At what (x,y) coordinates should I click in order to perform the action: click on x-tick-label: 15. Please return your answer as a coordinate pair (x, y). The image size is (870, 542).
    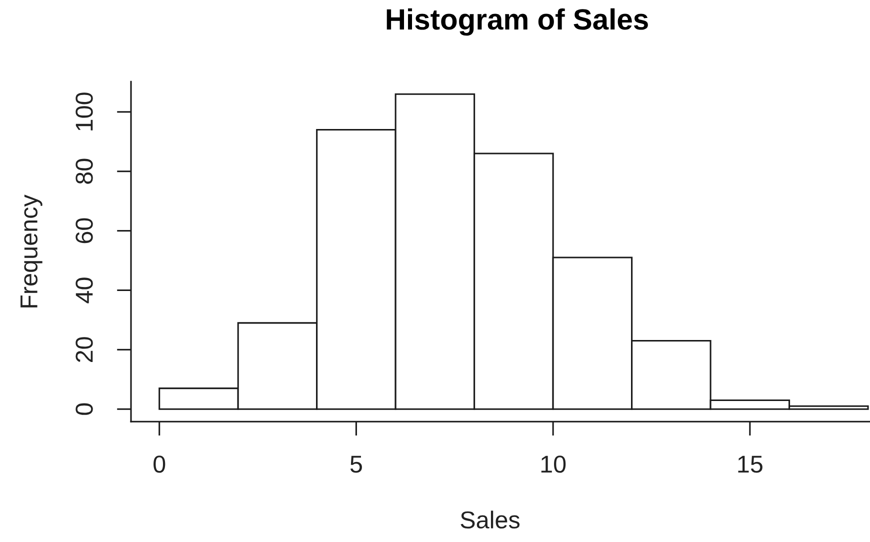
    Looking at the image, I should click on (750, 464).